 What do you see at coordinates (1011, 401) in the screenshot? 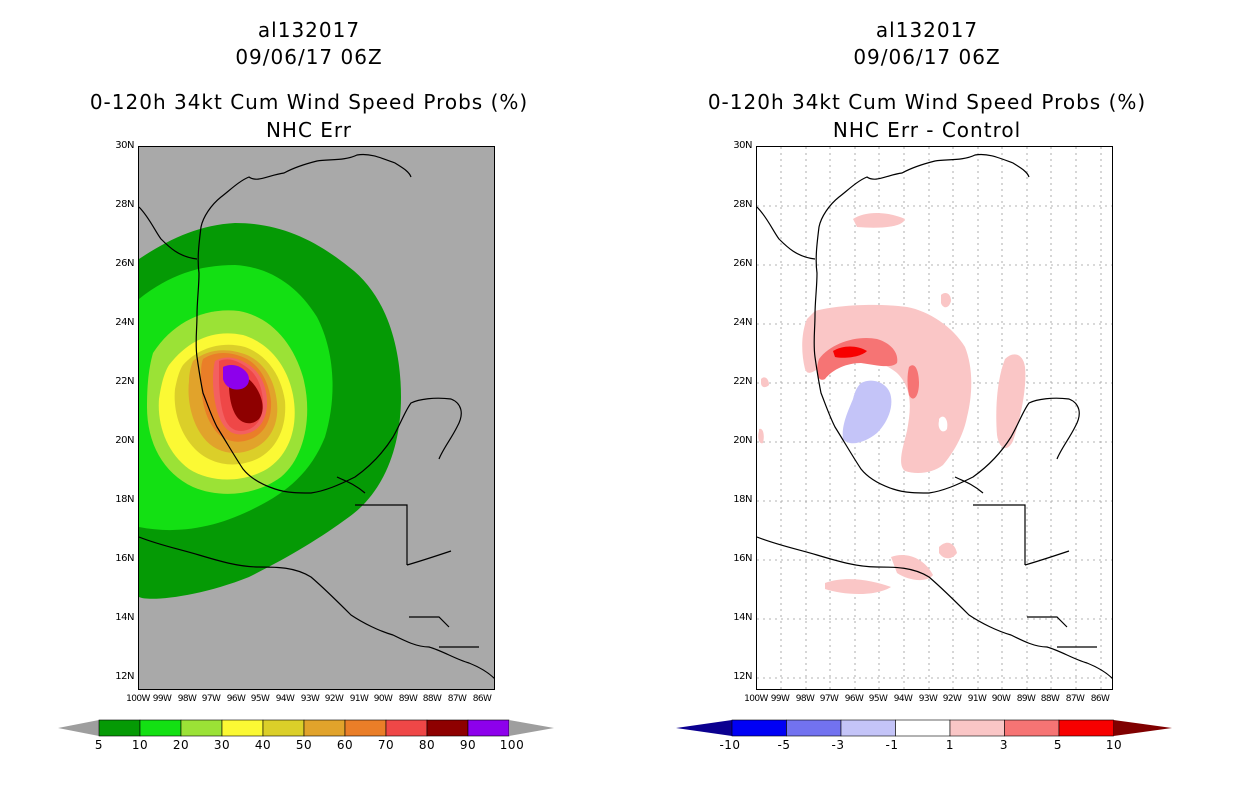
I see `diff-1-to-3-east` at bounding box center [1011, 401].